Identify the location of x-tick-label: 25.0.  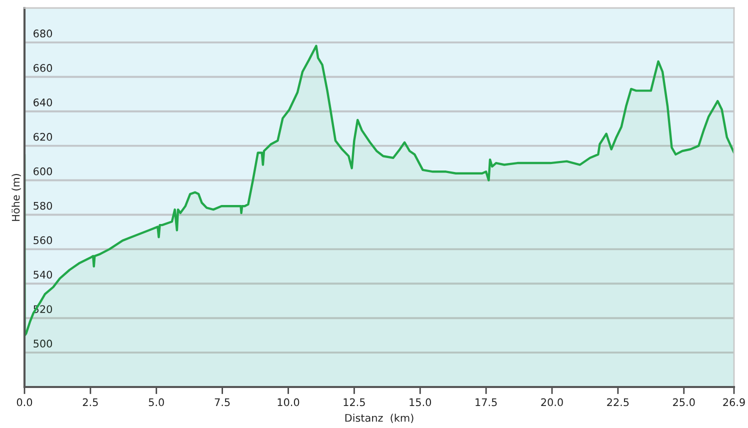
(684, 402).